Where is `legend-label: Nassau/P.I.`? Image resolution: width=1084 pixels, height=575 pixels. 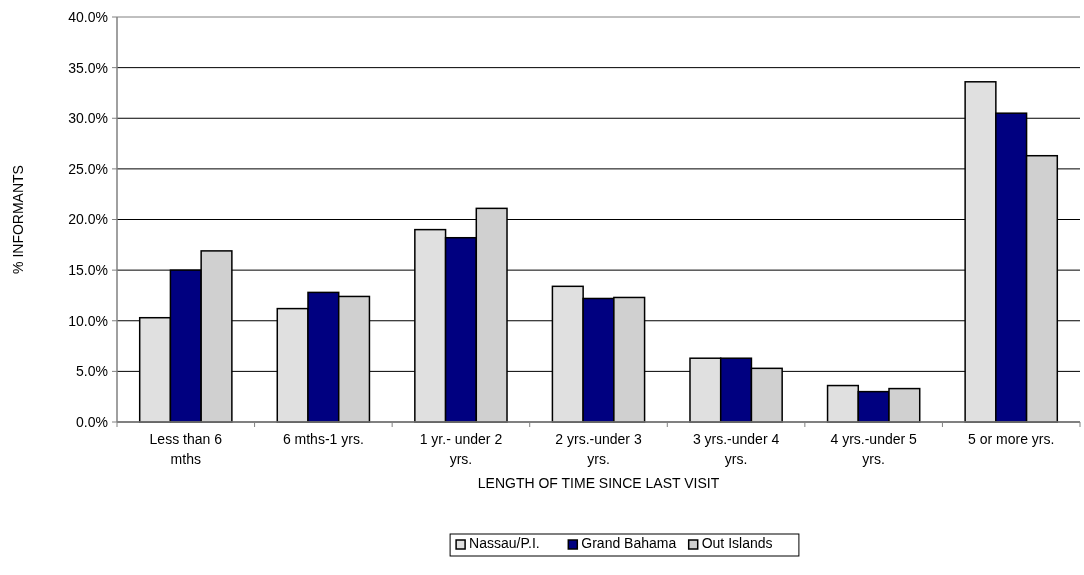 legend-label: Nassau/P.I. is located at coordinates (504, 543).